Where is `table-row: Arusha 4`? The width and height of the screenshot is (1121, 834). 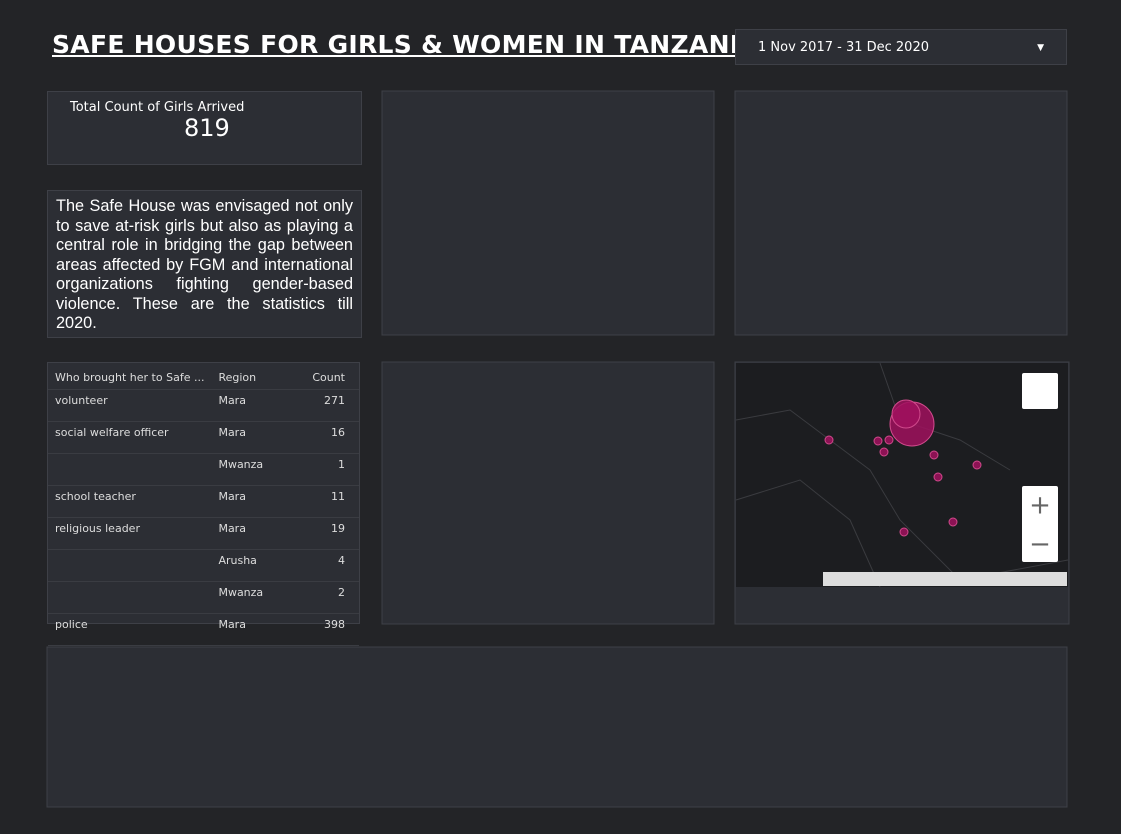 table-row: Arusha 4 is located at coordinates (203, 565).